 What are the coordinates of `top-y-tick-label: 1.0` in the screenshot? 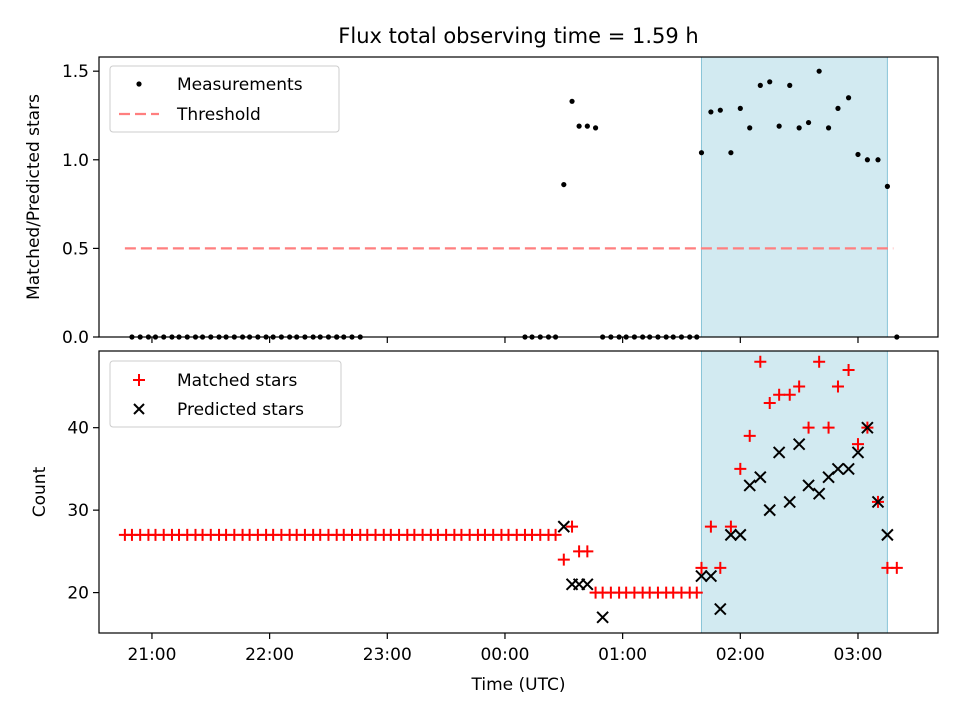 It's located at (75, 161).